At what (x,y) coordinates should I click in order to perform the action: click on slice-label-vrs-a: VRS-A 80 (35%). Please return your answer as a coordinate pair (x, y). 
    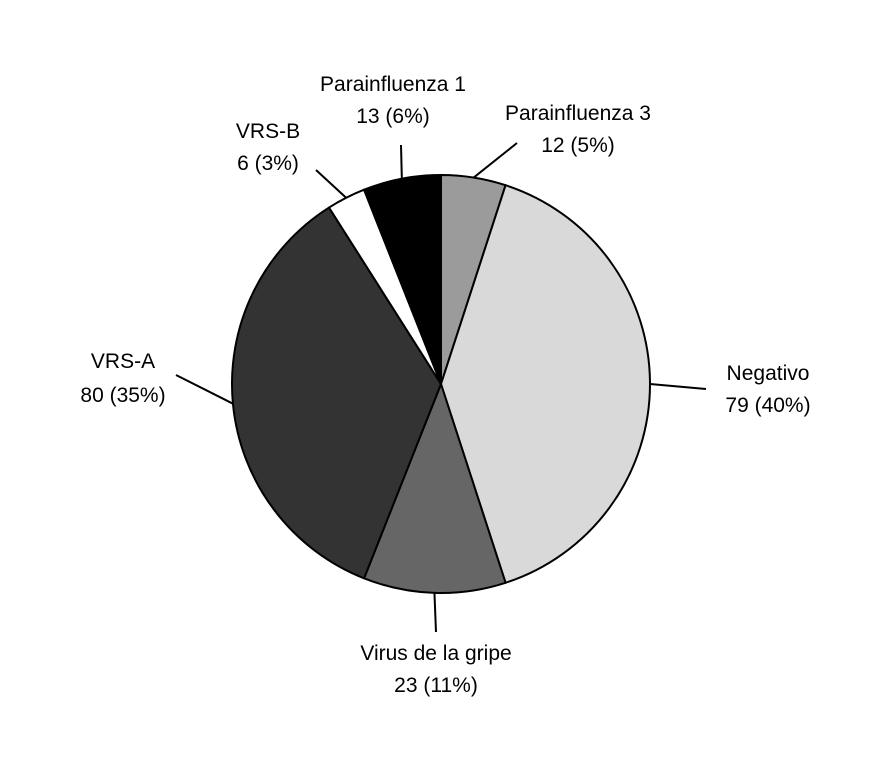
    Looking at the image, I should click on (122, 378).